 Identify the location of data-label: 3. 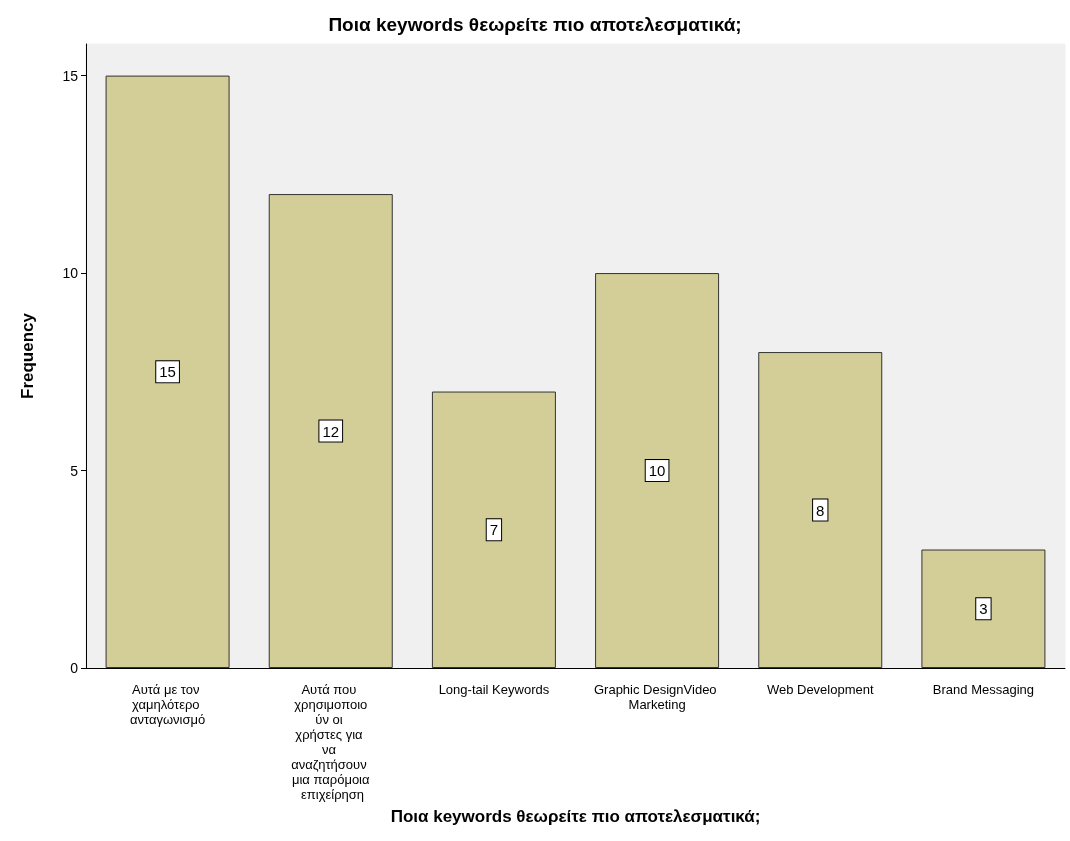
(983, 609).